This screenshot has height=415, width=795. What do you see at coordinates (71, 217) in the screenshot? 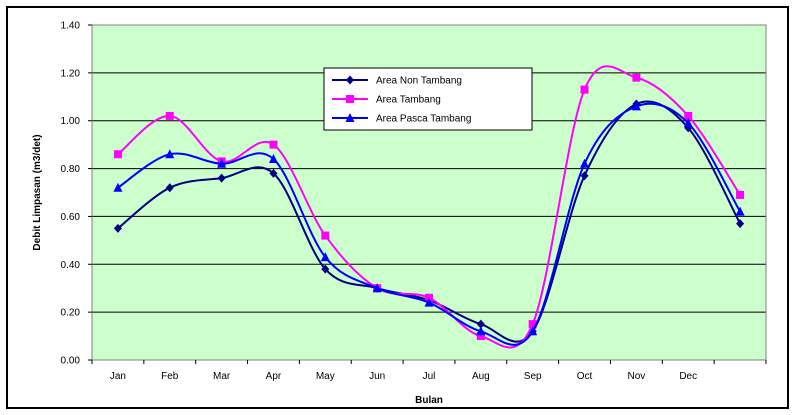
I see `y-tick-label: 0.60` at bounding box center [71, 217].